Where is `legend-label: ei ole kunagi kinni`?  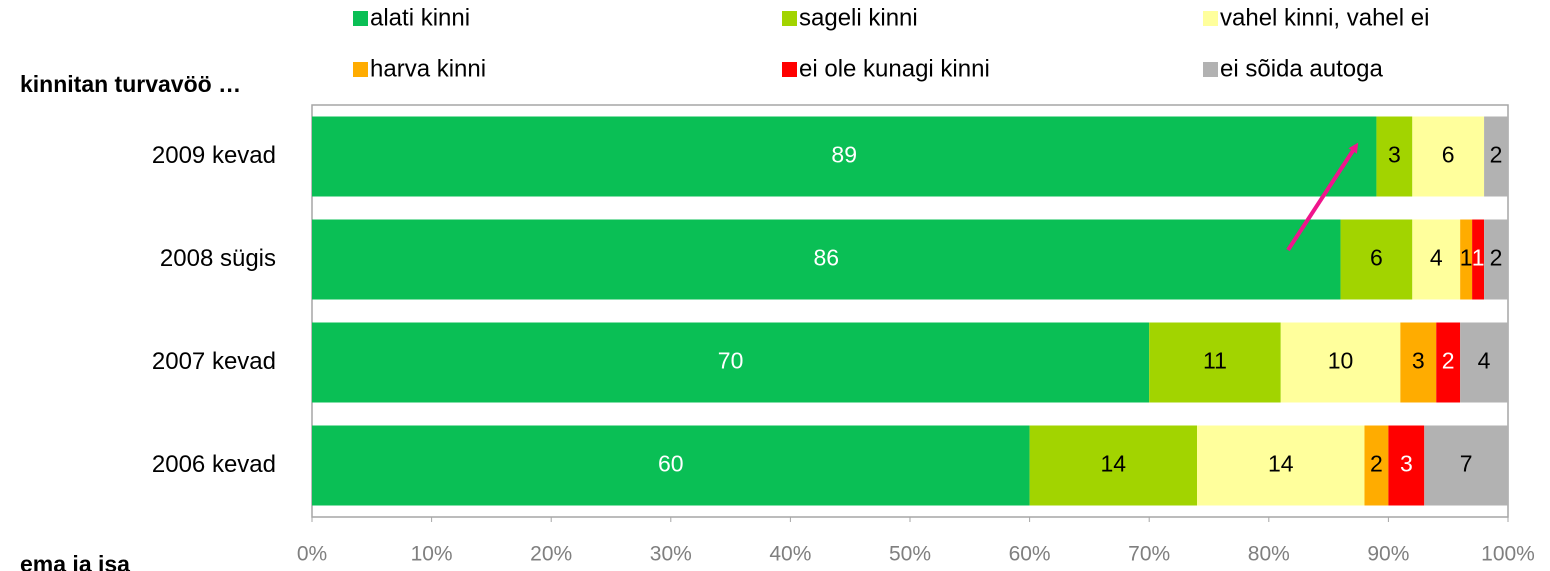
legend-label: ei ole kunagi kinni is located at coordinates (894, 68).